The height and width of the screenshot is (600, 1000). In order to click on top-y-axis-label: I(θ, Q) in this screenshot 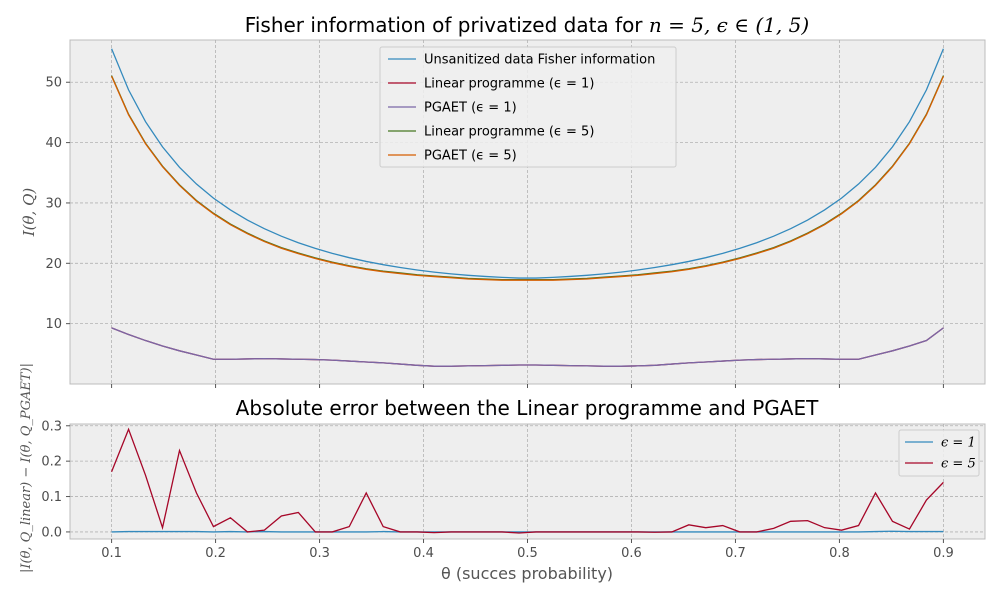, I will do `click(29, 213)`.